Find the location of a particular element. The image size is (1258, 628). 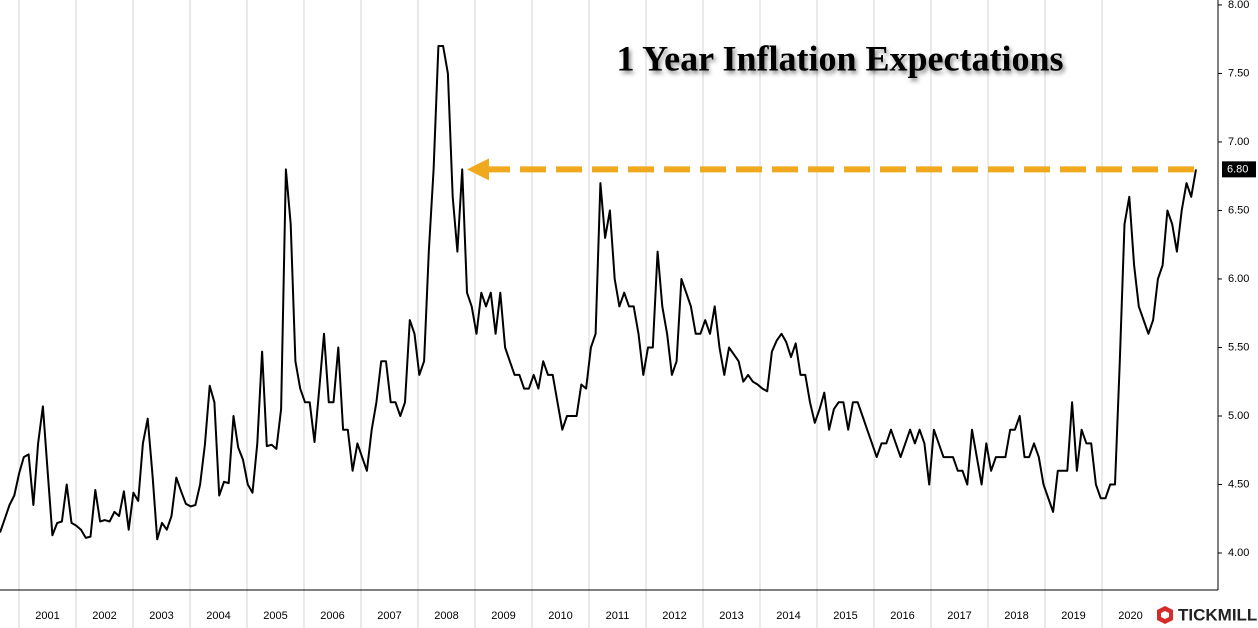

x-tick-label: 2020 is located at coordinates (1130, 616).